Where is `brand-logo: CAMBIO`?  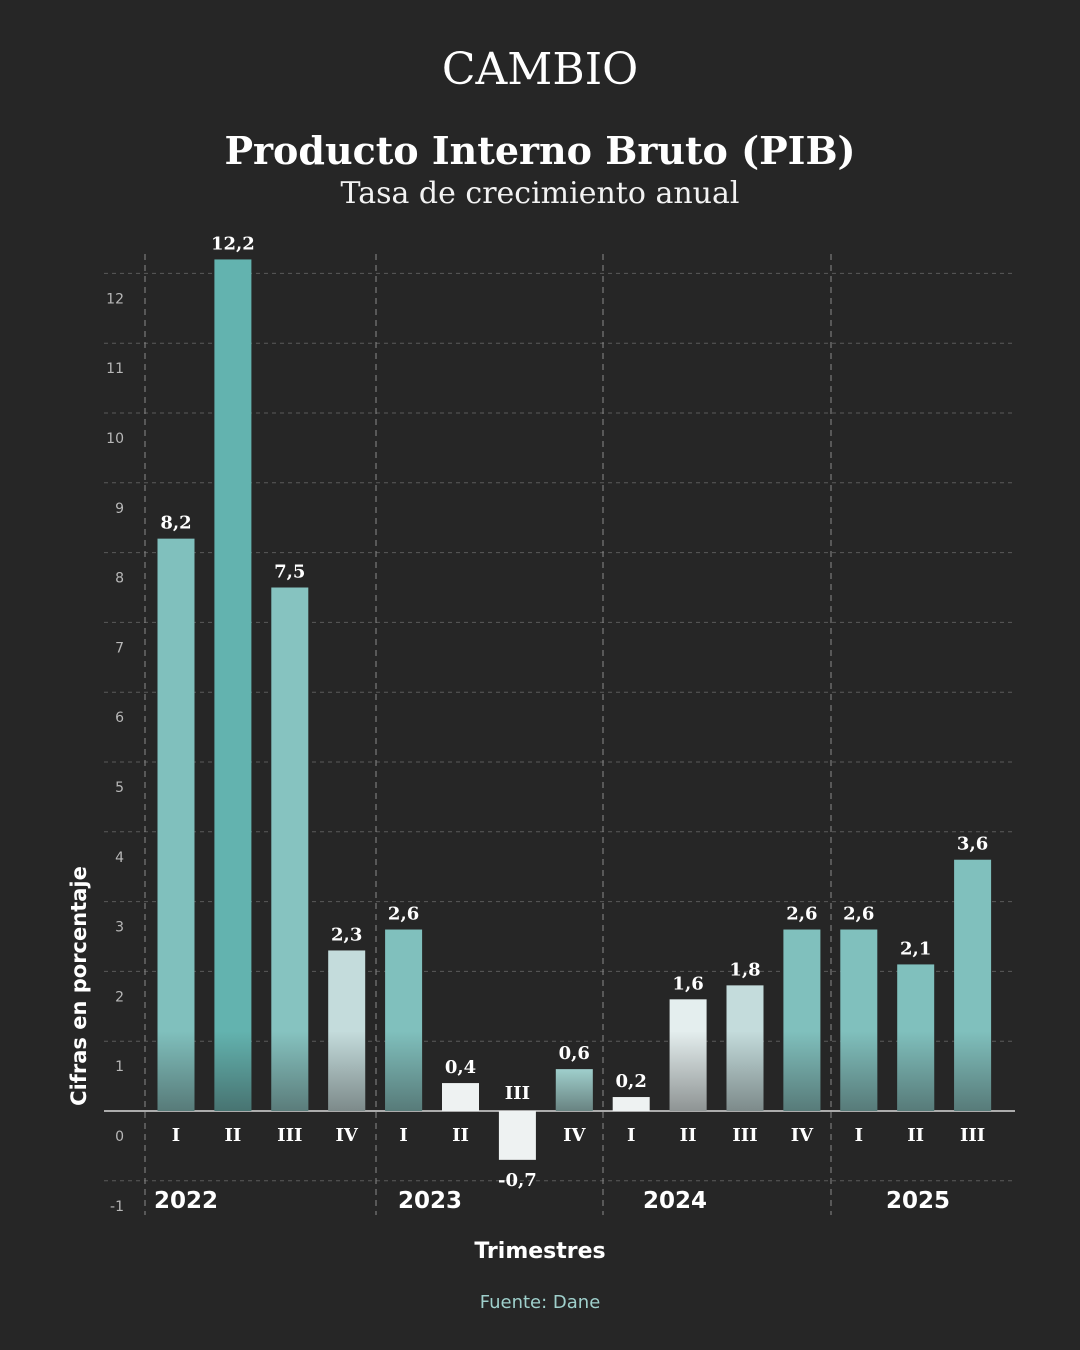 brand-logo: CAMBIO is located at coordinates (540, 69).